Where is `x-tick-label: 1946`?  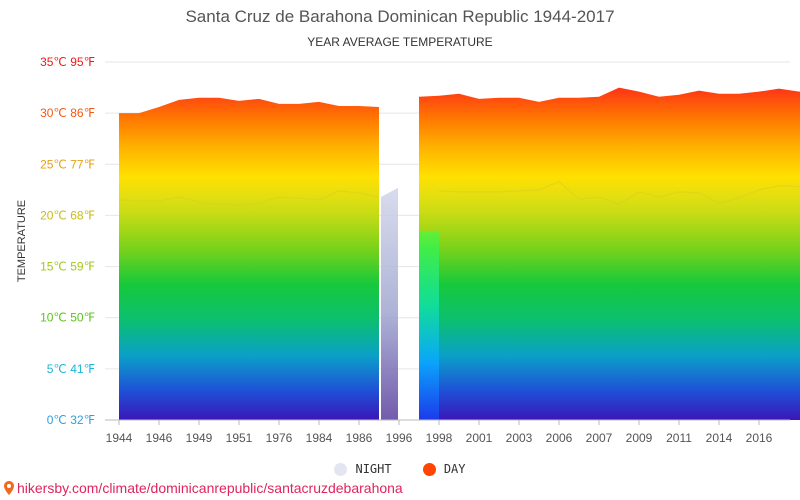
x-tick-label: 1946 is located at coordinates (159, 438).